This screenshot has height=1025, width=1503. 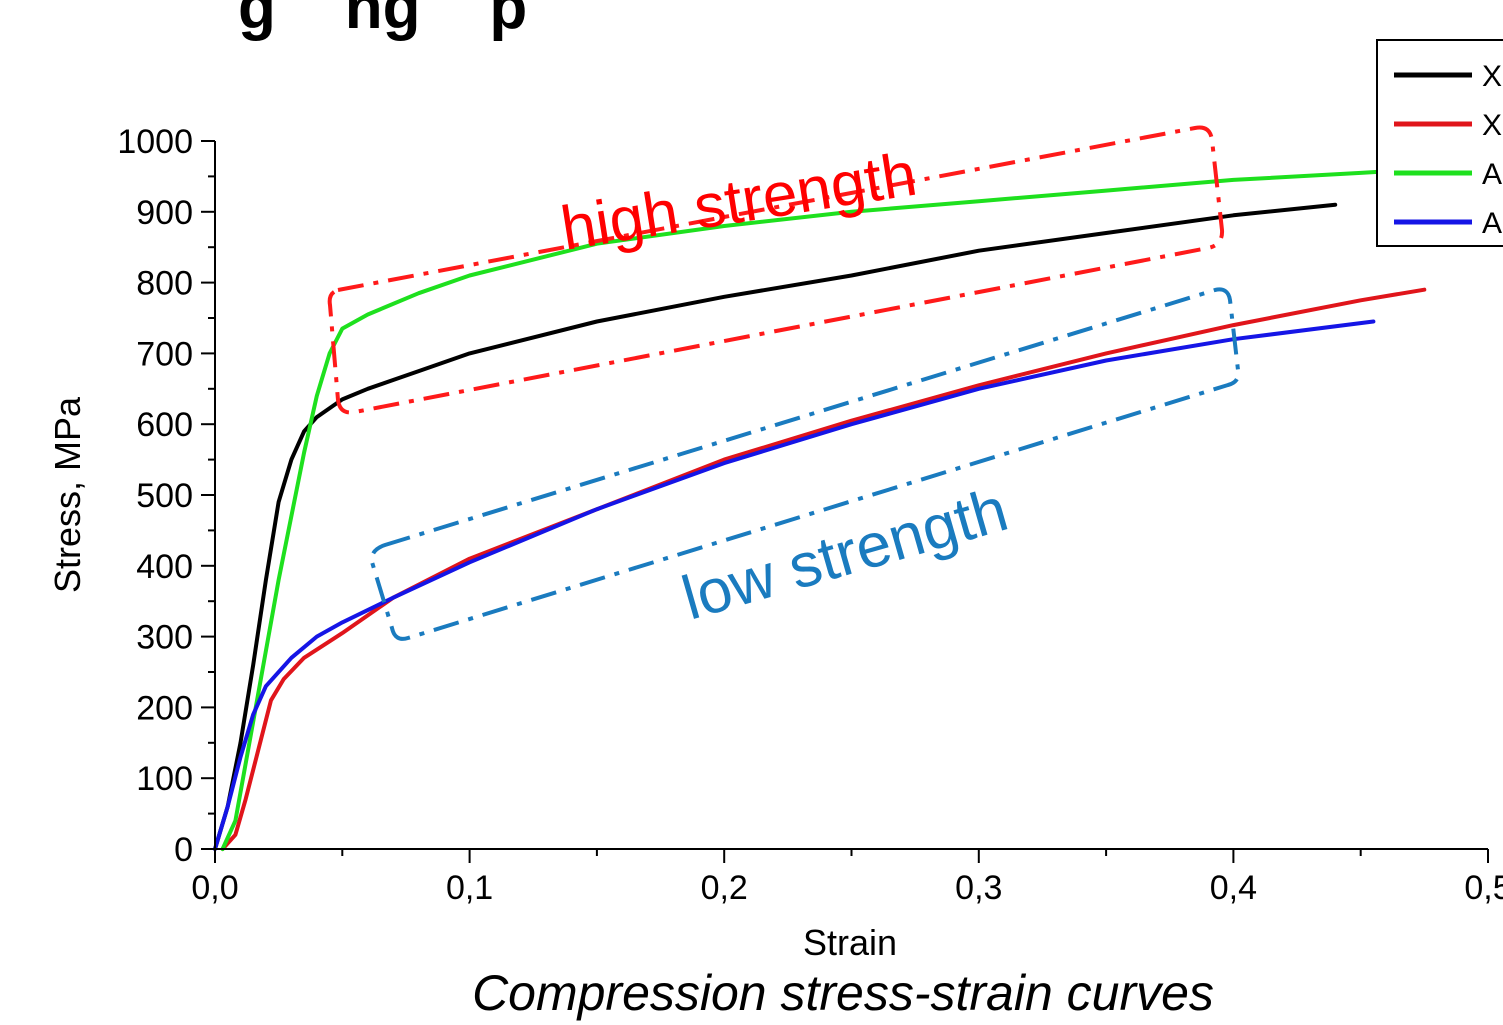 What do you see at coordinates (67, 494) in the screenshot?
I see `y-axis-title: Stress, MPa` at bounding box center [67, 494].